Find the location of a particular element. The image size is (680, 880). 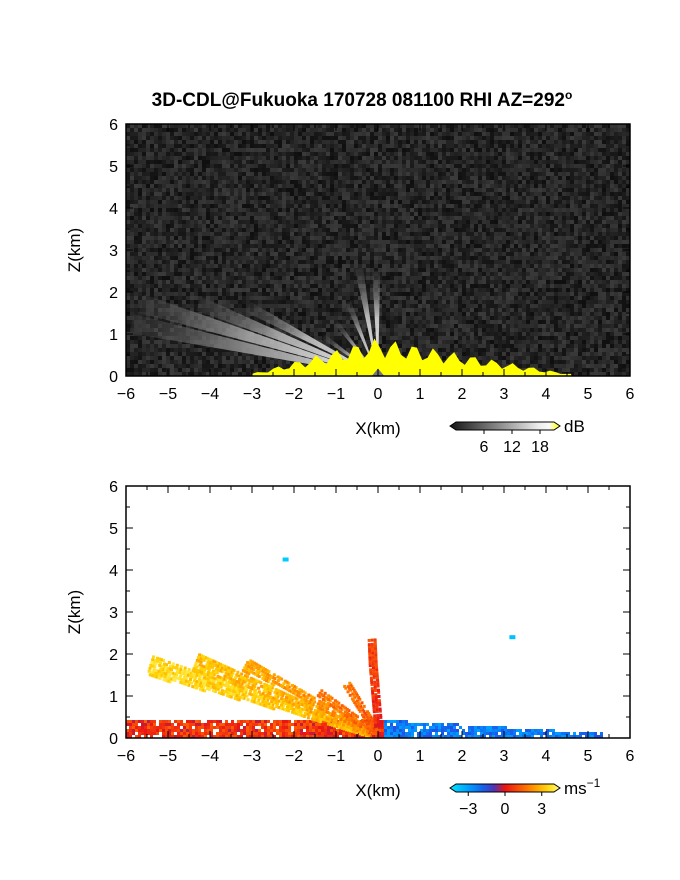

colorbar-tick-label: −3 is located at coordinates (468, 809).